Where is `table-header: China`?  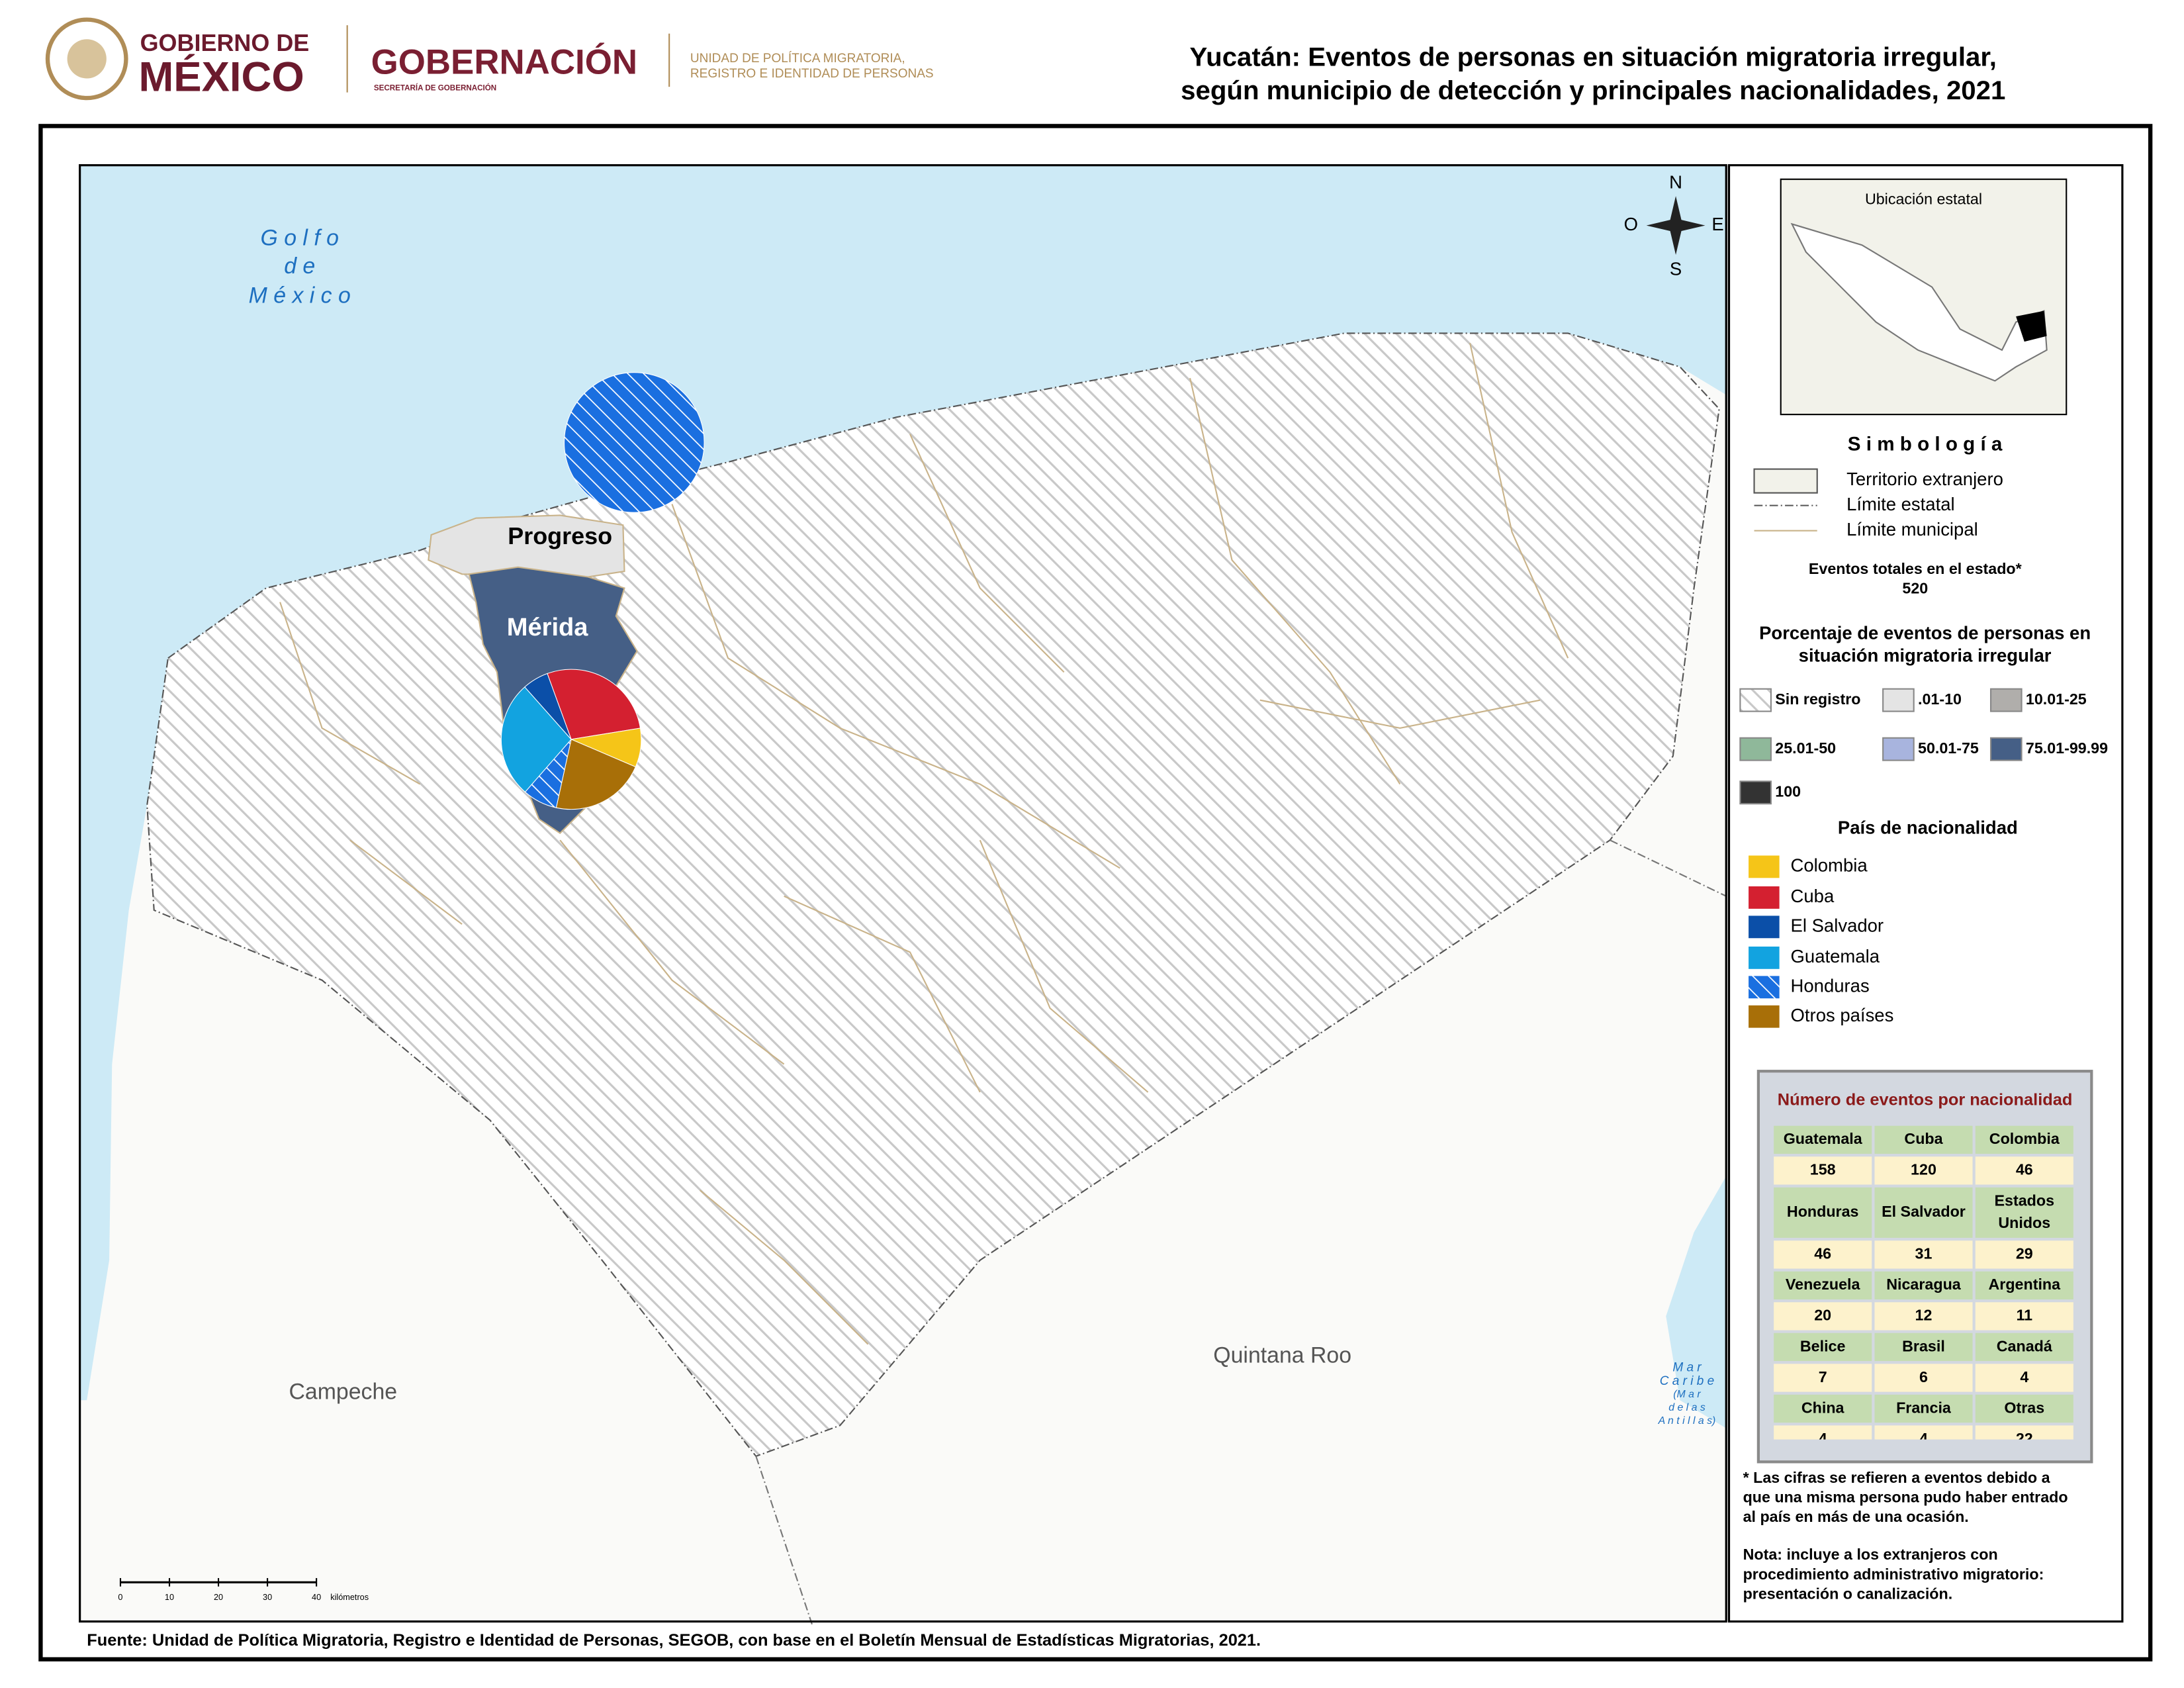
table-header: China is located at coordinates (1823, 1408).